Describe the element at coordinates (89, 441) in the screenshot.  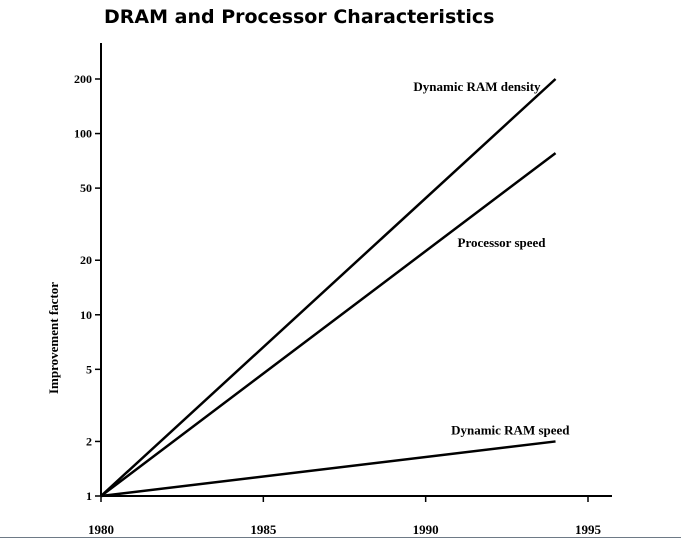
I see `y-tick-label: 2` at that location.